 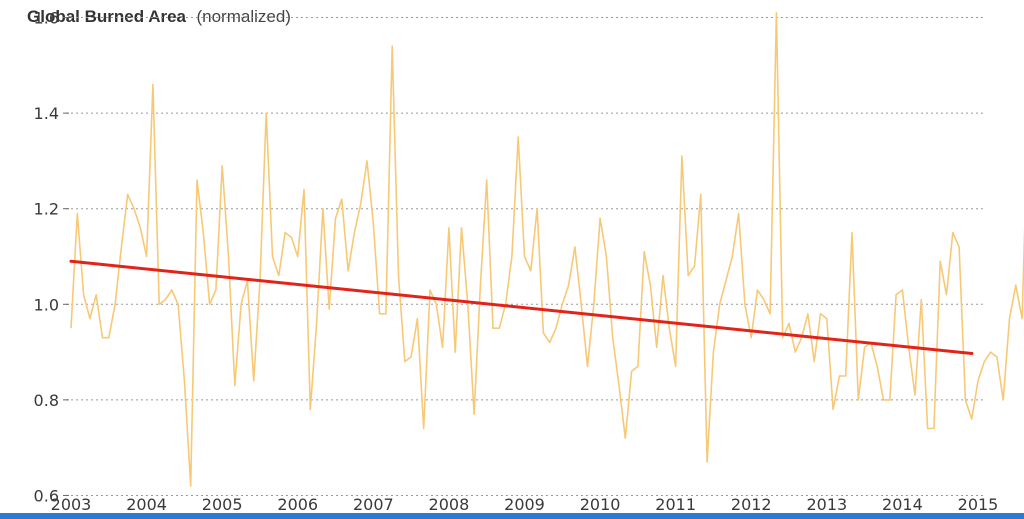 I want to click on y-tick-label: 1.4, so click(x=46, y=113).